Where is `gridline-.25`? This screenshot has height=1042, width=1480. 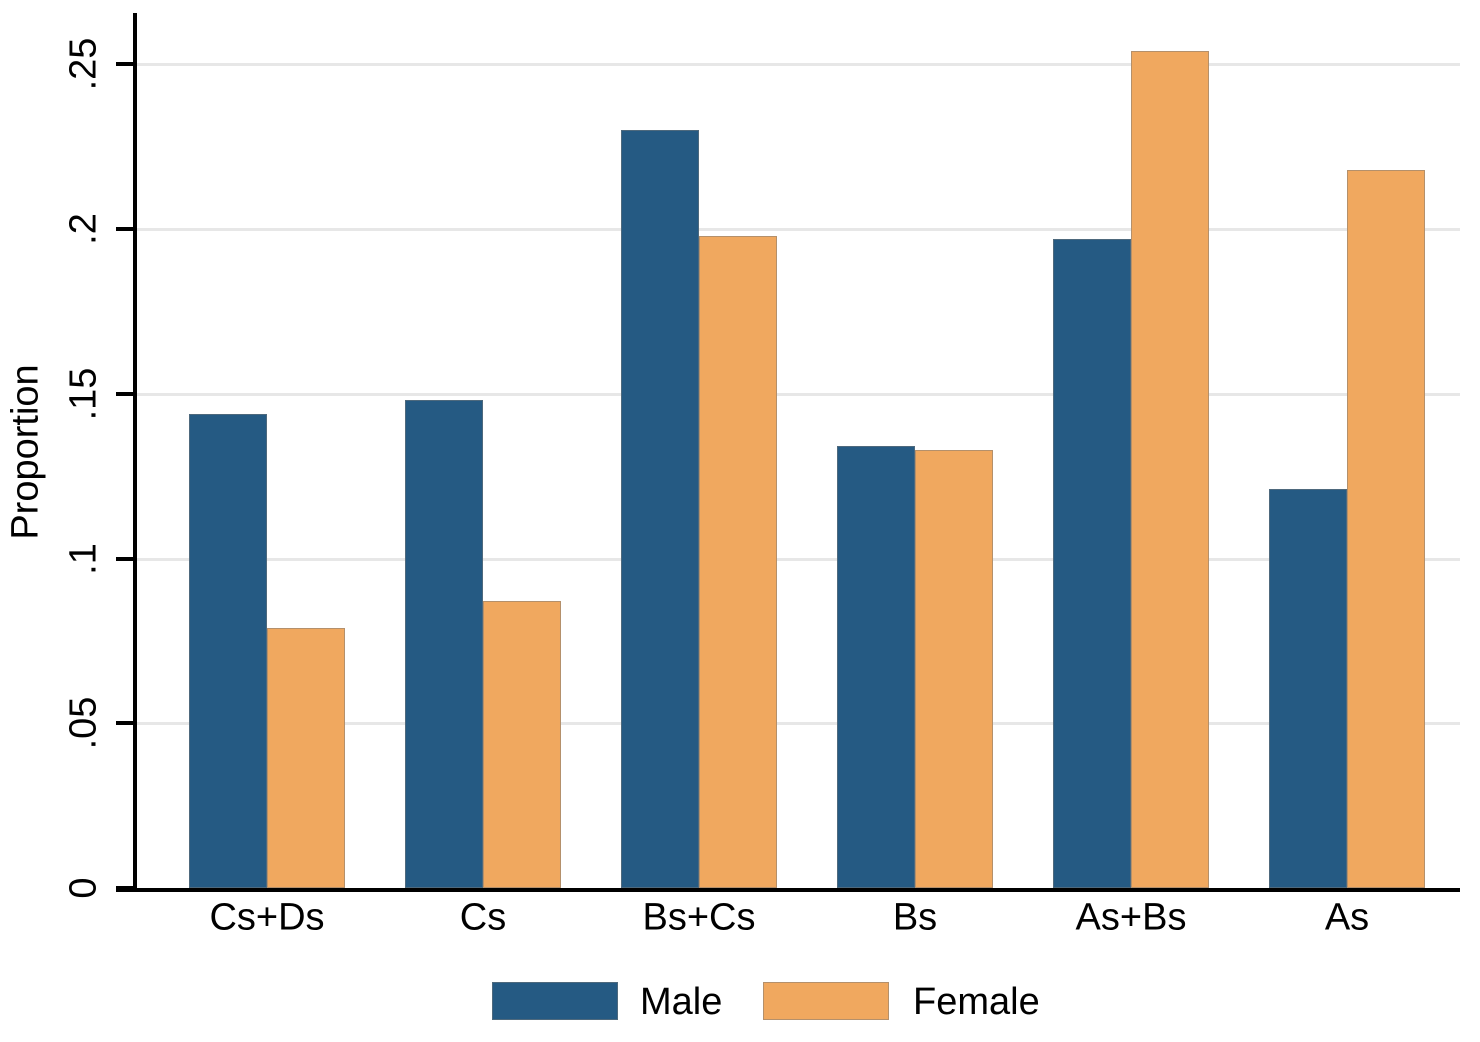 gridline-.25 is located at coordinates (798, 65).